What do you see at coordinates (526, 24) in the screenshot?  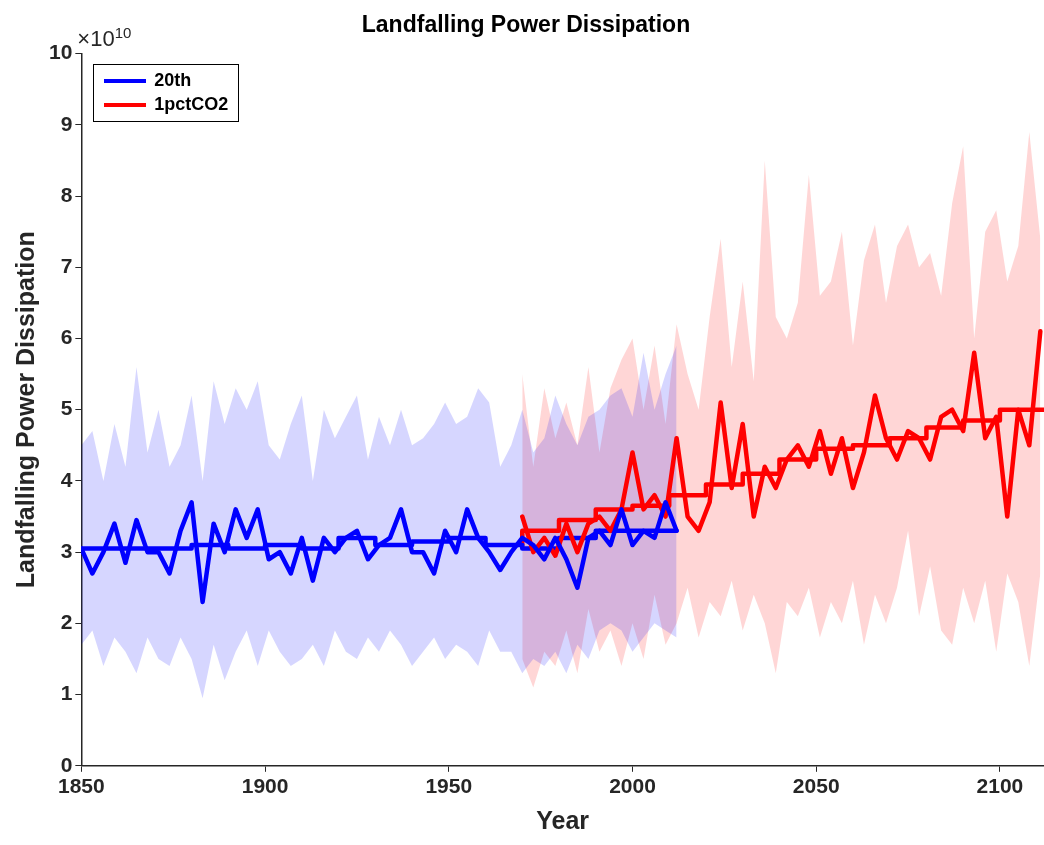 I see `chart-title: Landfalling Power Dissipation` at bounding box center [526, 24].